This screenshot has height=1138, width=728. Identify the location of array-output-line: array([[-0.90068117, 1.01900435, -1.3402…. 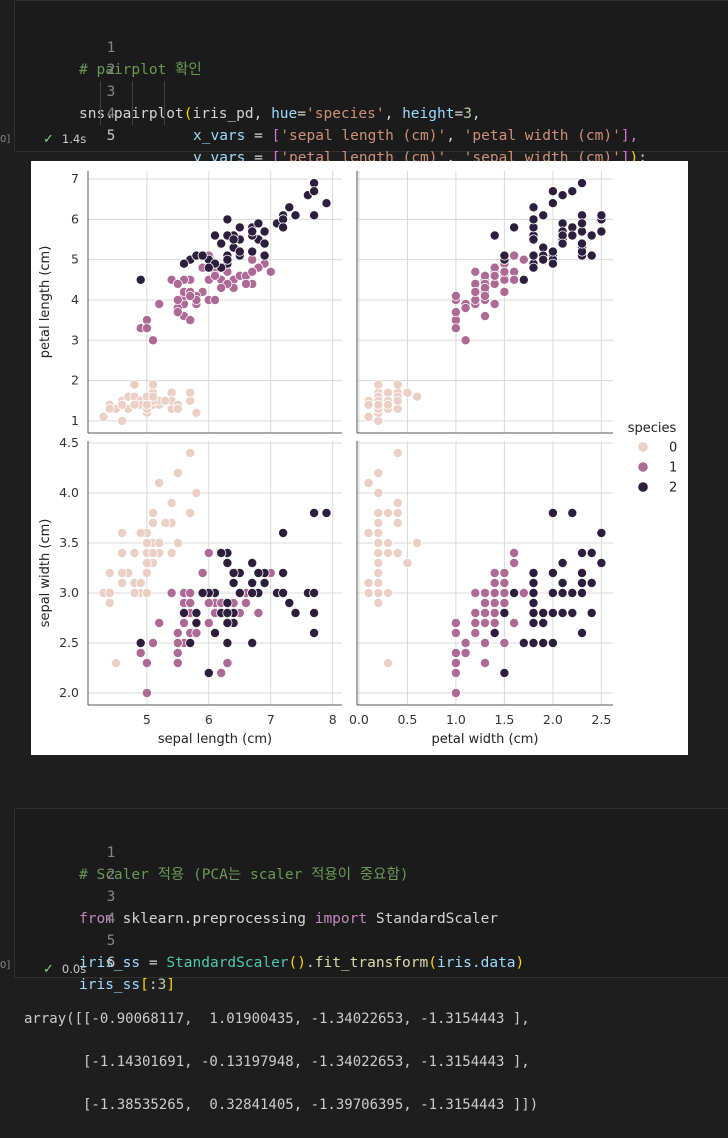
(277, 1018).